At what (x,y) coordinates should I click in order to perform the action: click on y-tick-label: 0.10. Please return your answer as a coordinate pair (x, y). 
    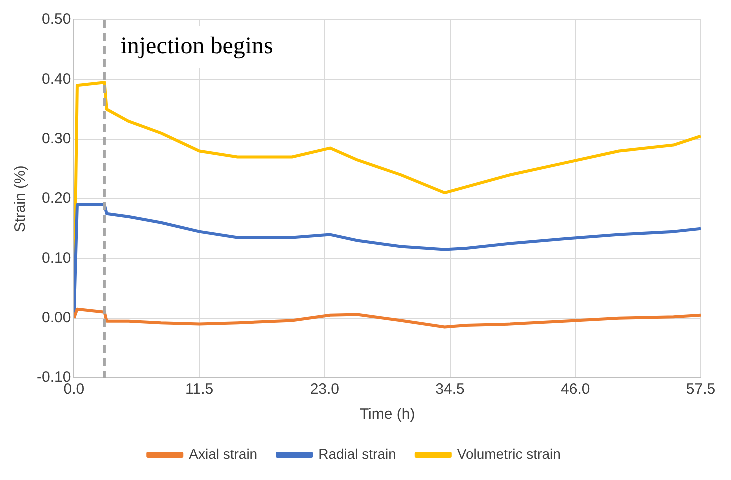
    Looking at the image, I should click on (57, 258).